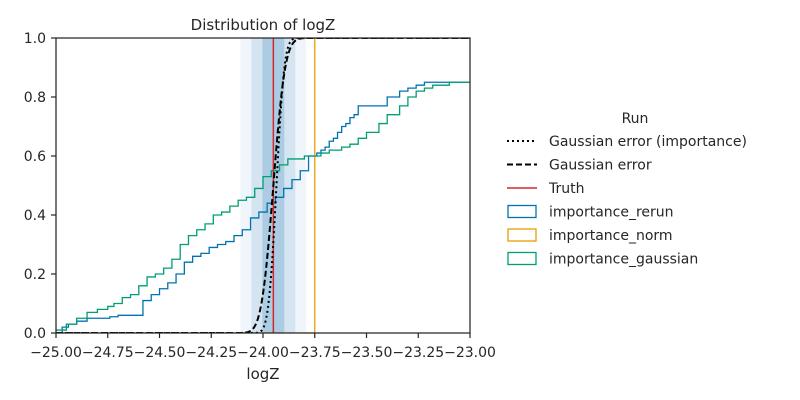  What do you see at coordinates (367, 353) in the screenshot?
I see `x-tick-label: −23.50` at bounding box center [367, 353].